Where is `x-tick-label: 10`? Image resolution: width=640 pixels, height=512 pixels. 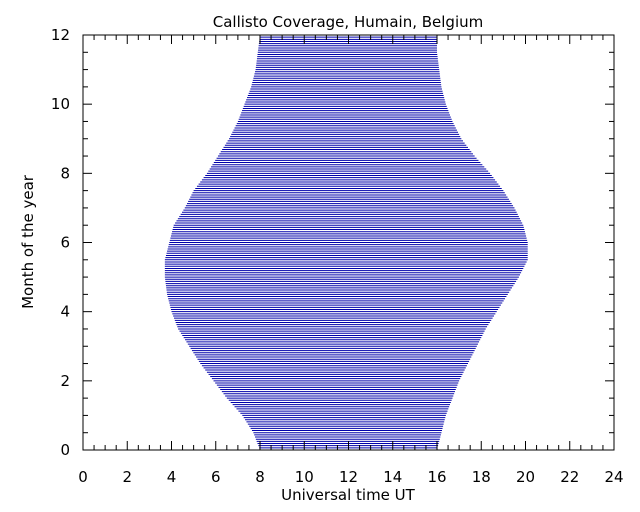
x-tick-label: 10 is located at coordinates (304, 477).